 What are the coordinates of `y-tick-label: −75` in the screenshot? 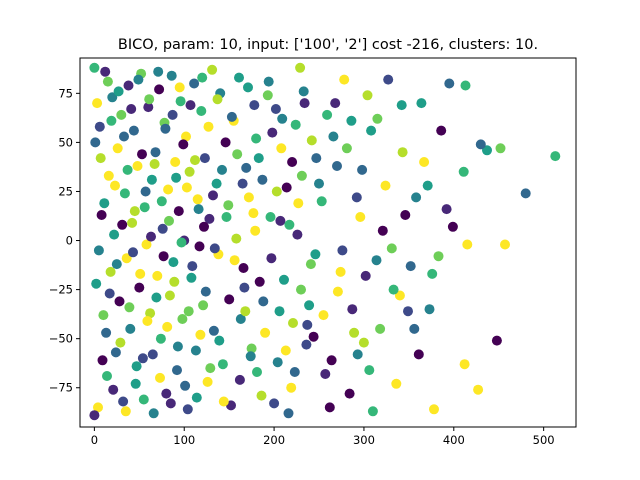 It's located at (61, 388).